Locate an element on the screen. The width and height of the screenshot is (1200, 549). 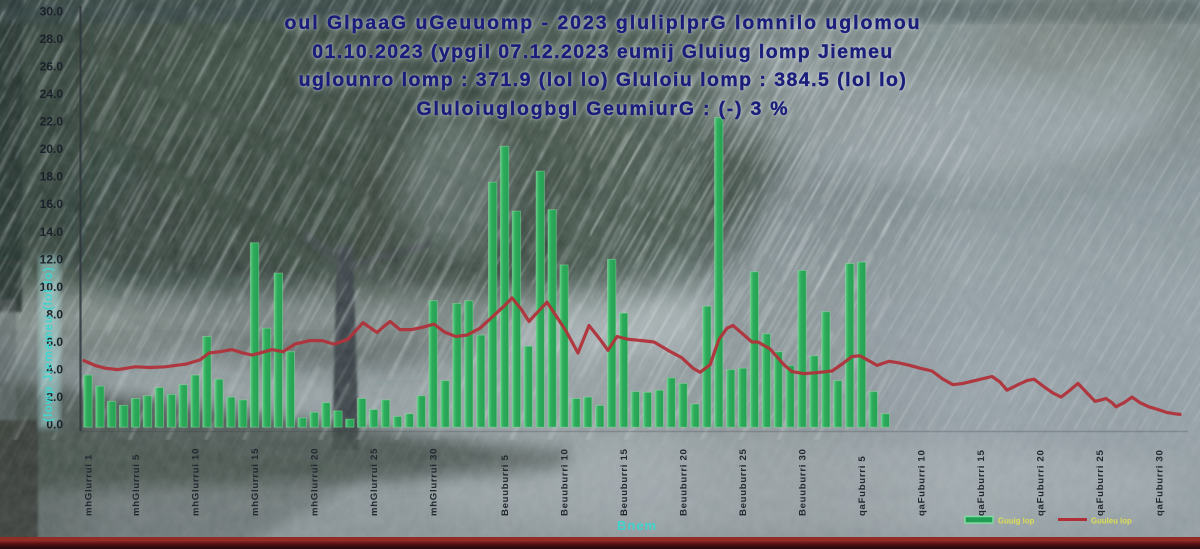
svg-text: 16.0 is located at coordinates (52, 204).